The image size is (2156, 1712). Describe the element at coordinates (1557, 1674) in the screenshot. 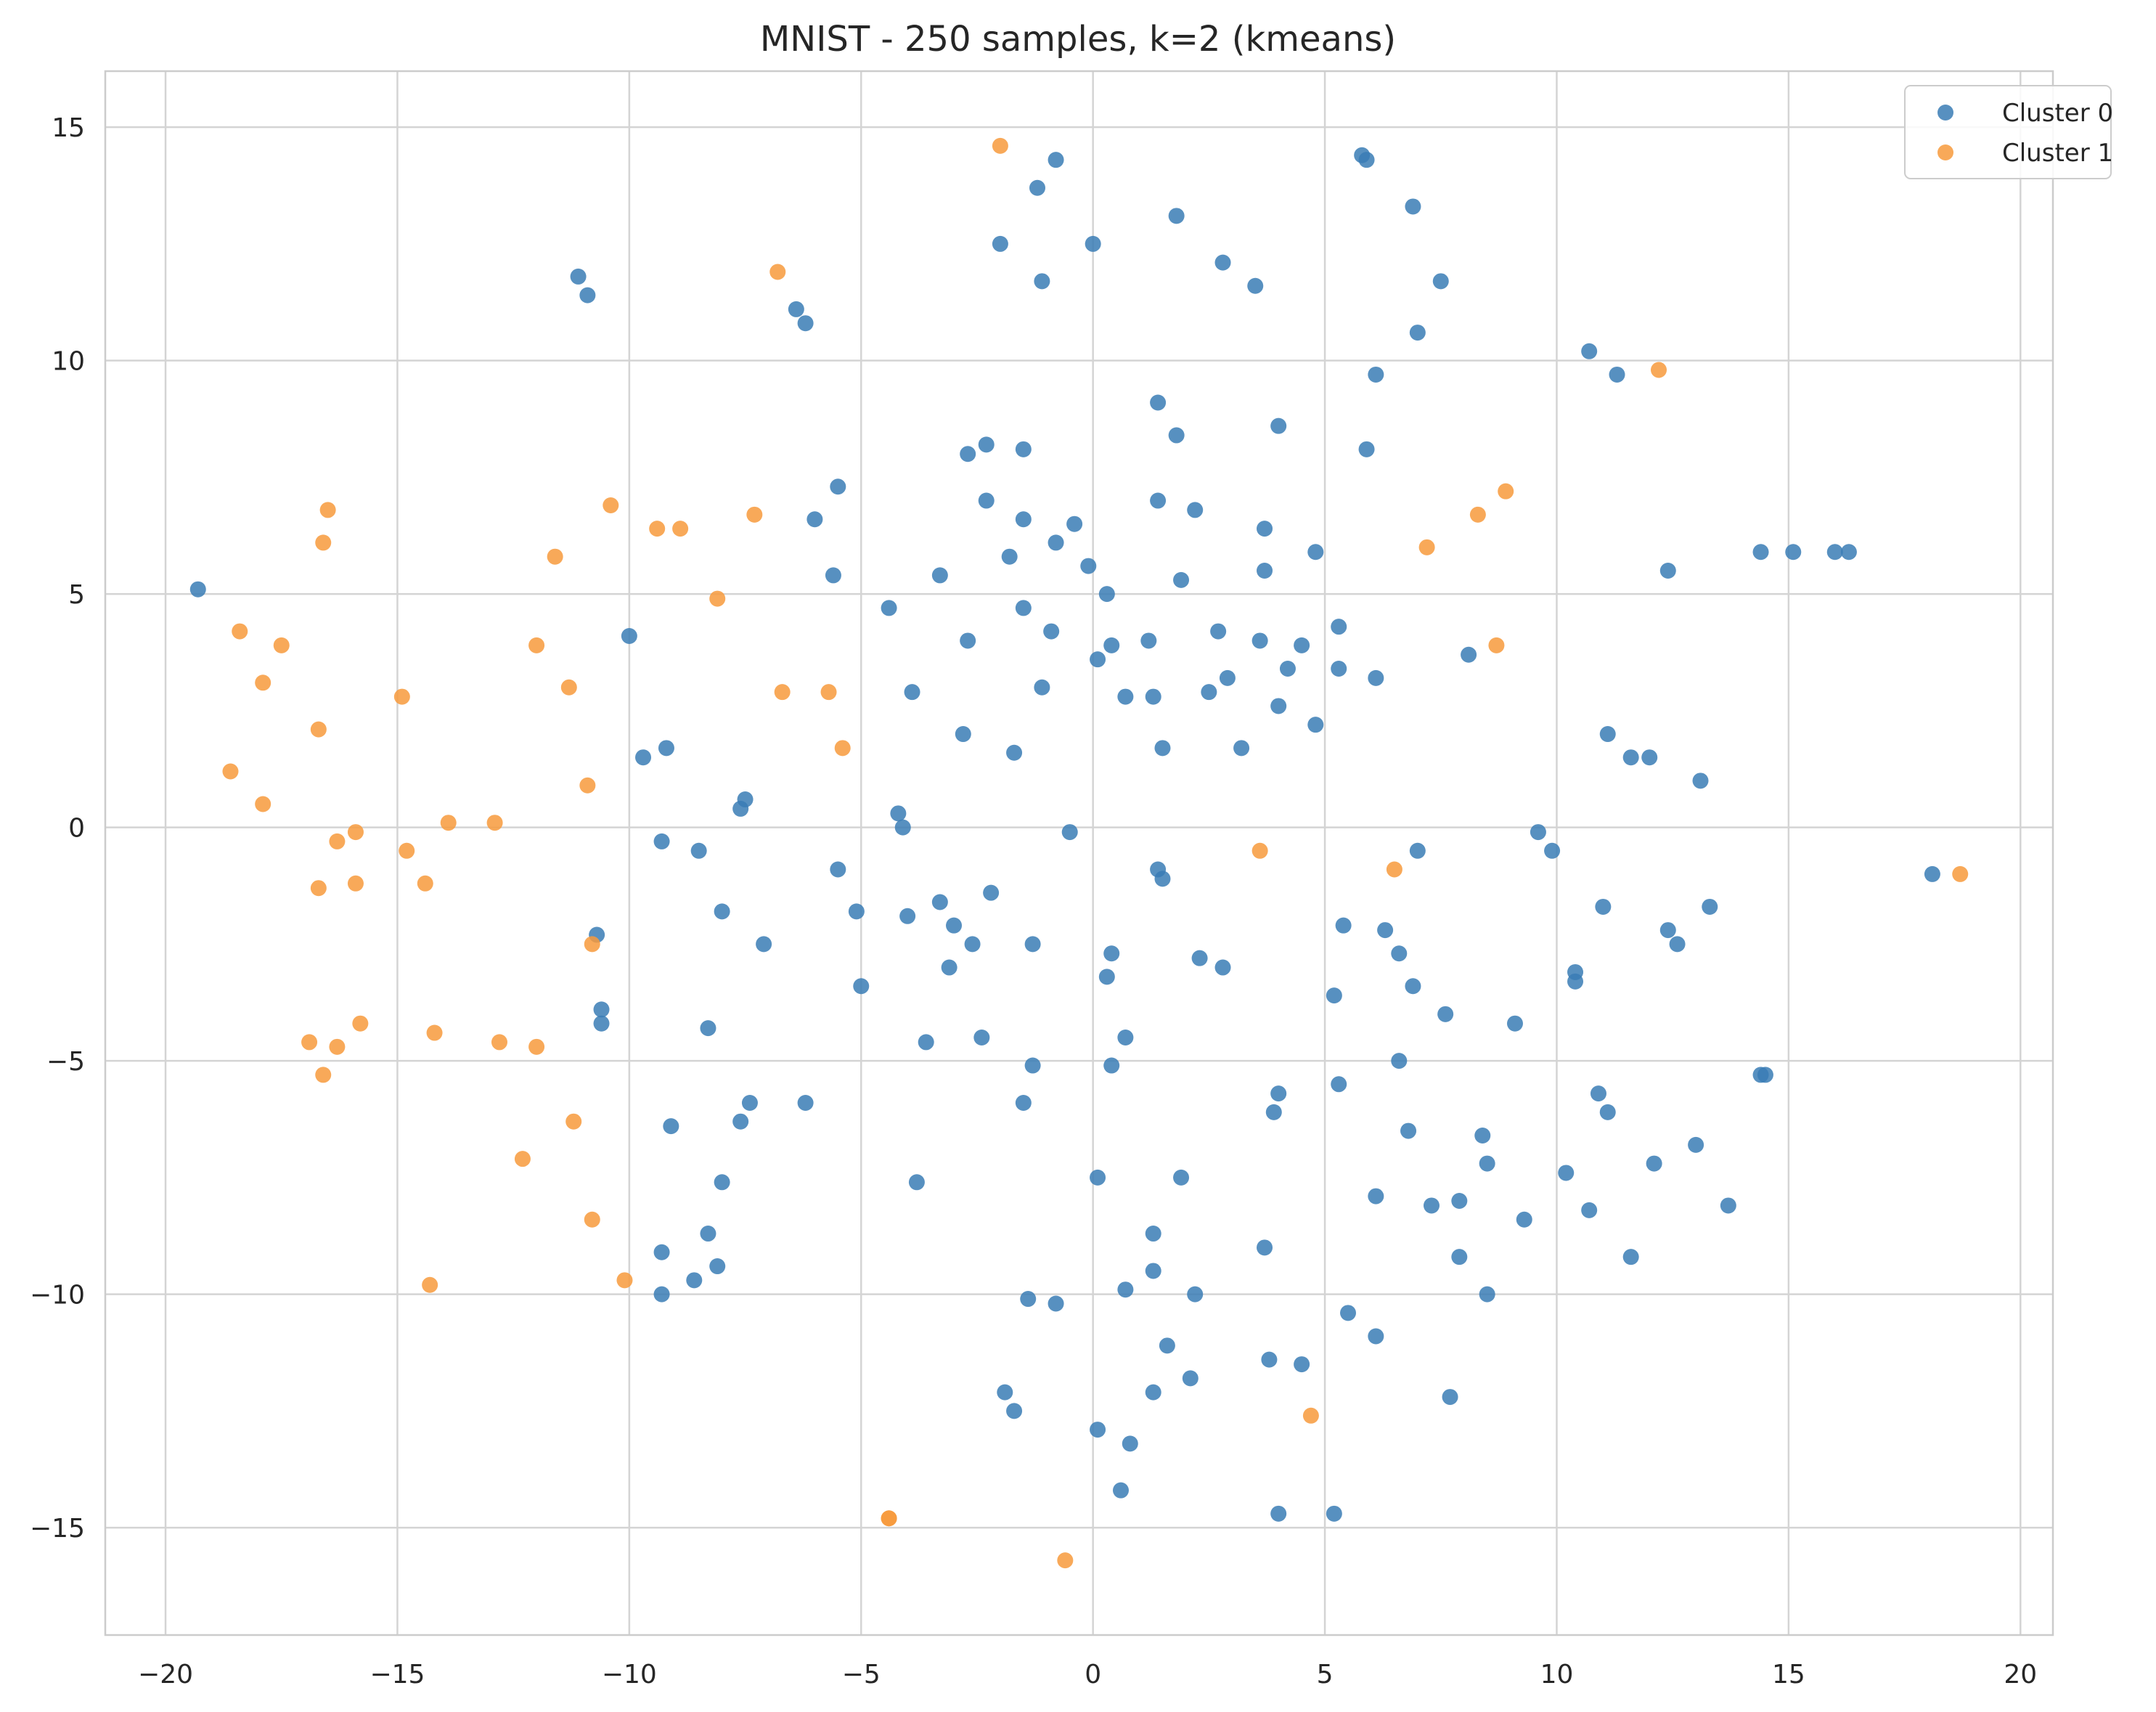

I see `x-tick-label: 10` at that location.